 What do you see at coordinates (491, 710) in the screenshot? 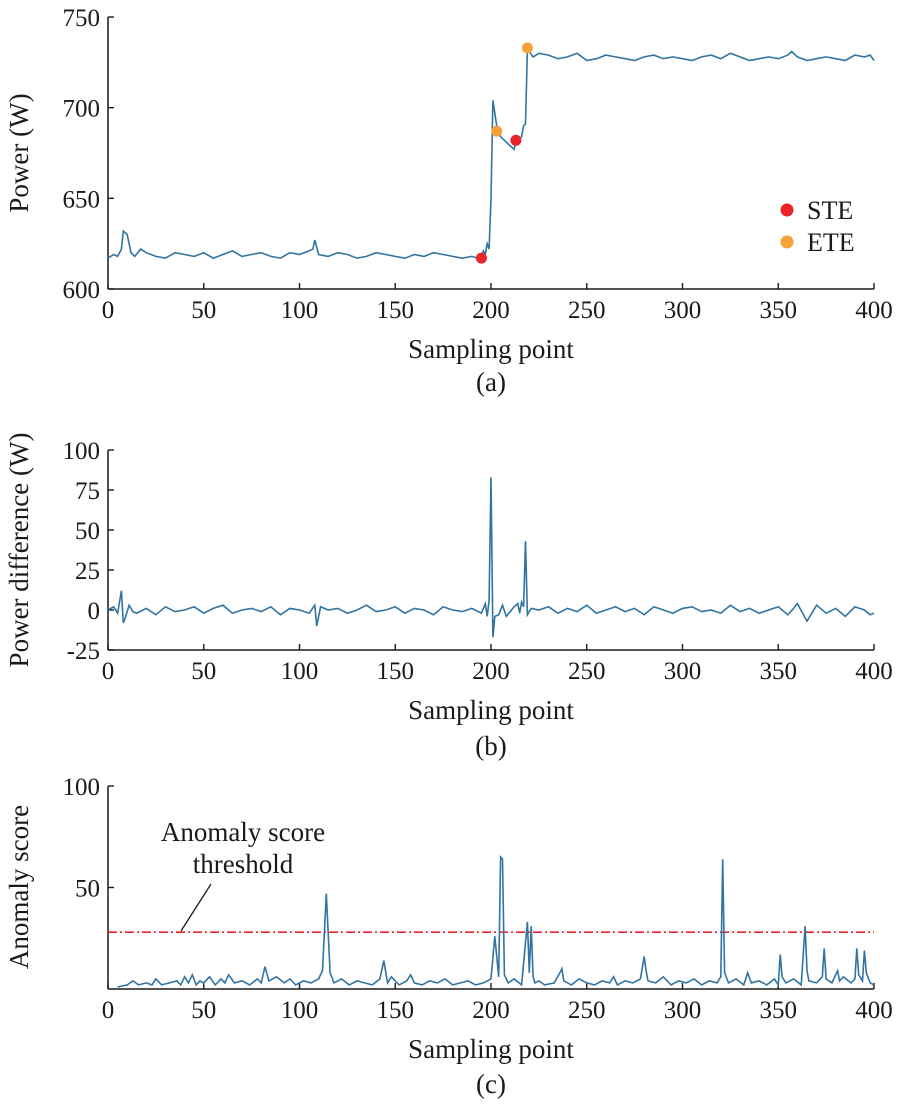
I see `panel-b-x-title: Sampling point` at bounding box center [491, 710].